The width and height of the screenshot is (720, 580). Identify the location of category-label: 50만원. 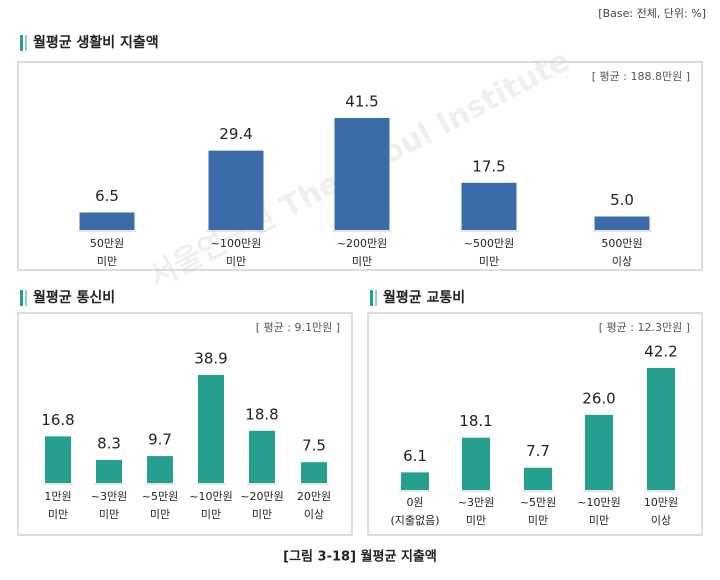
(107, 243).